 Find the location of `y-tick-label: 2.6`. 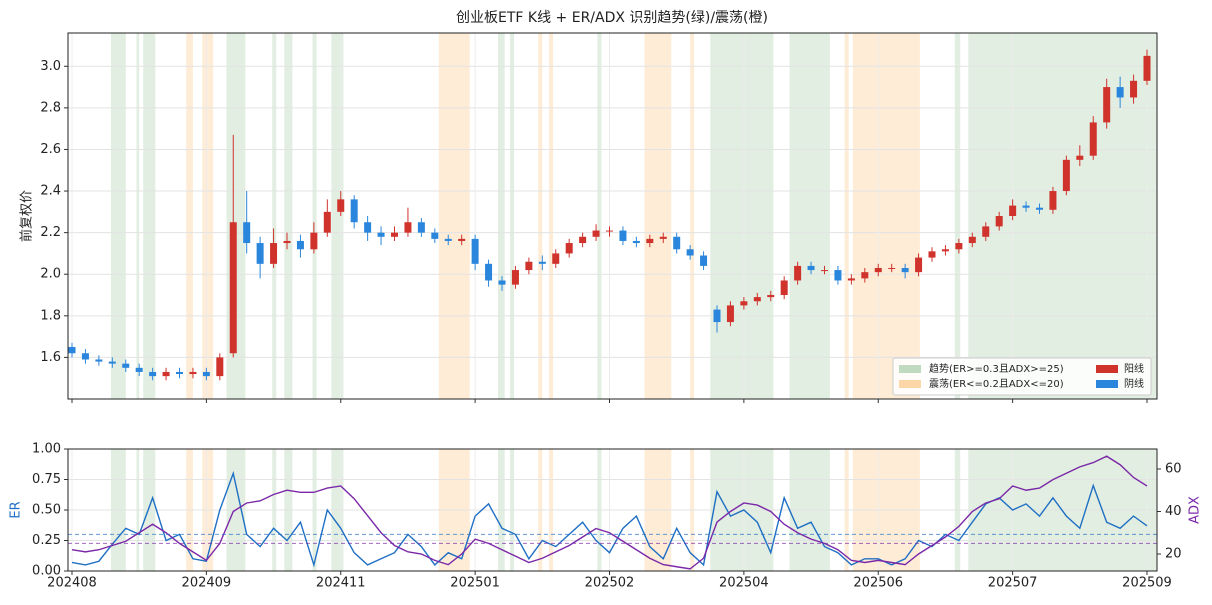

y-tick-label: 2.6 is located at coordinates (50, 149).